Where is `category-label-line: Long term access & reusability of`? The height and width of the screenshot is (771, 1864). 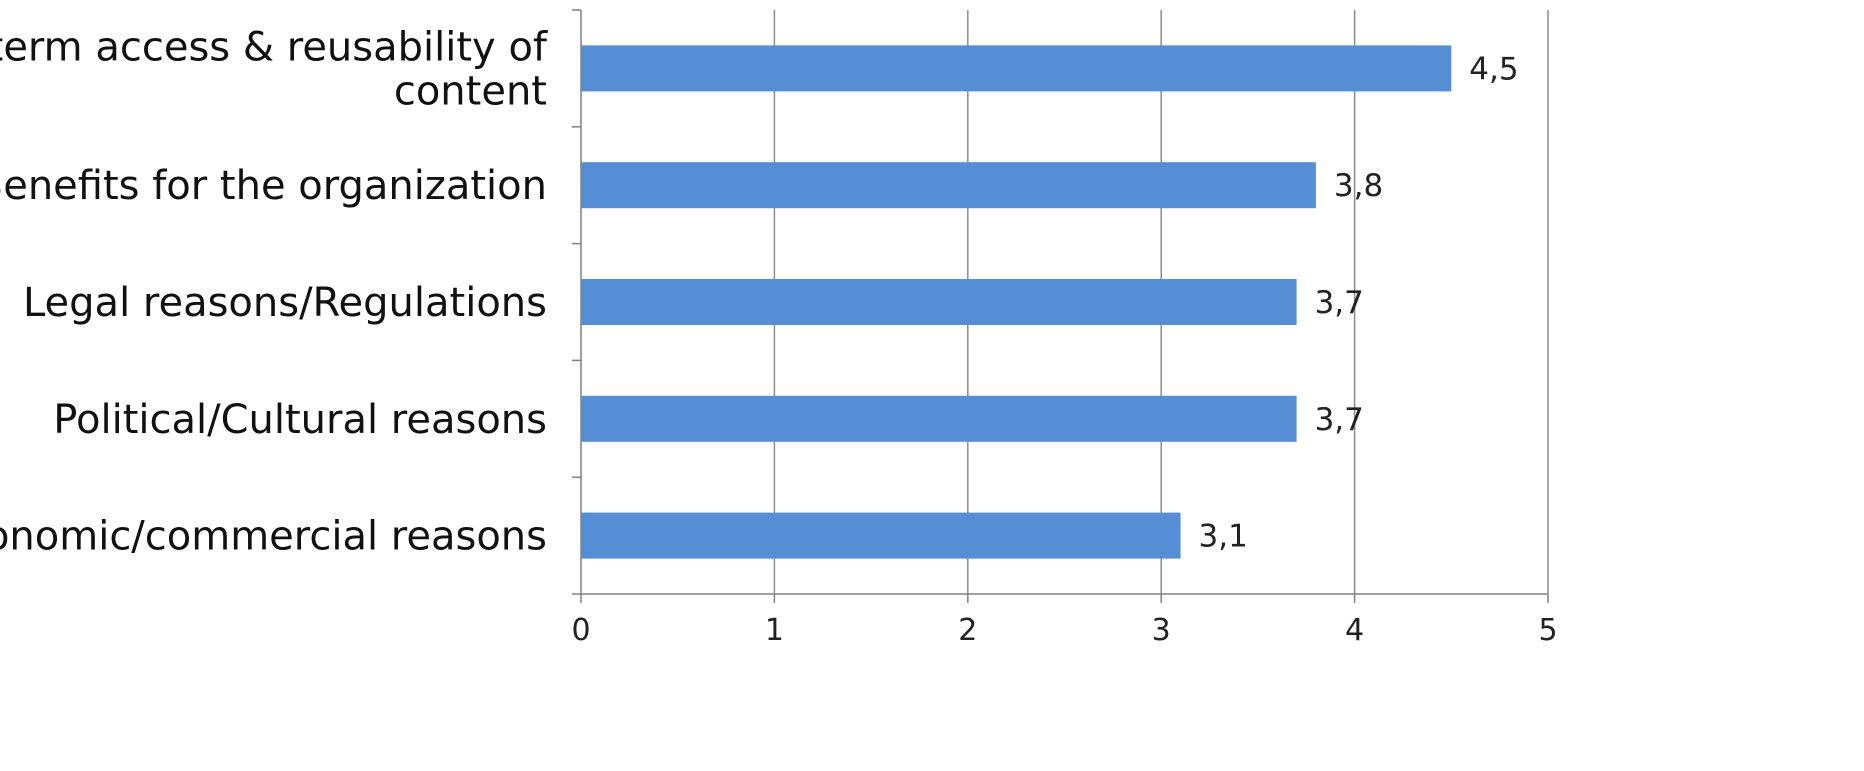
category-label-line: Long term access & reusability of is located at coordinates (274, 47).